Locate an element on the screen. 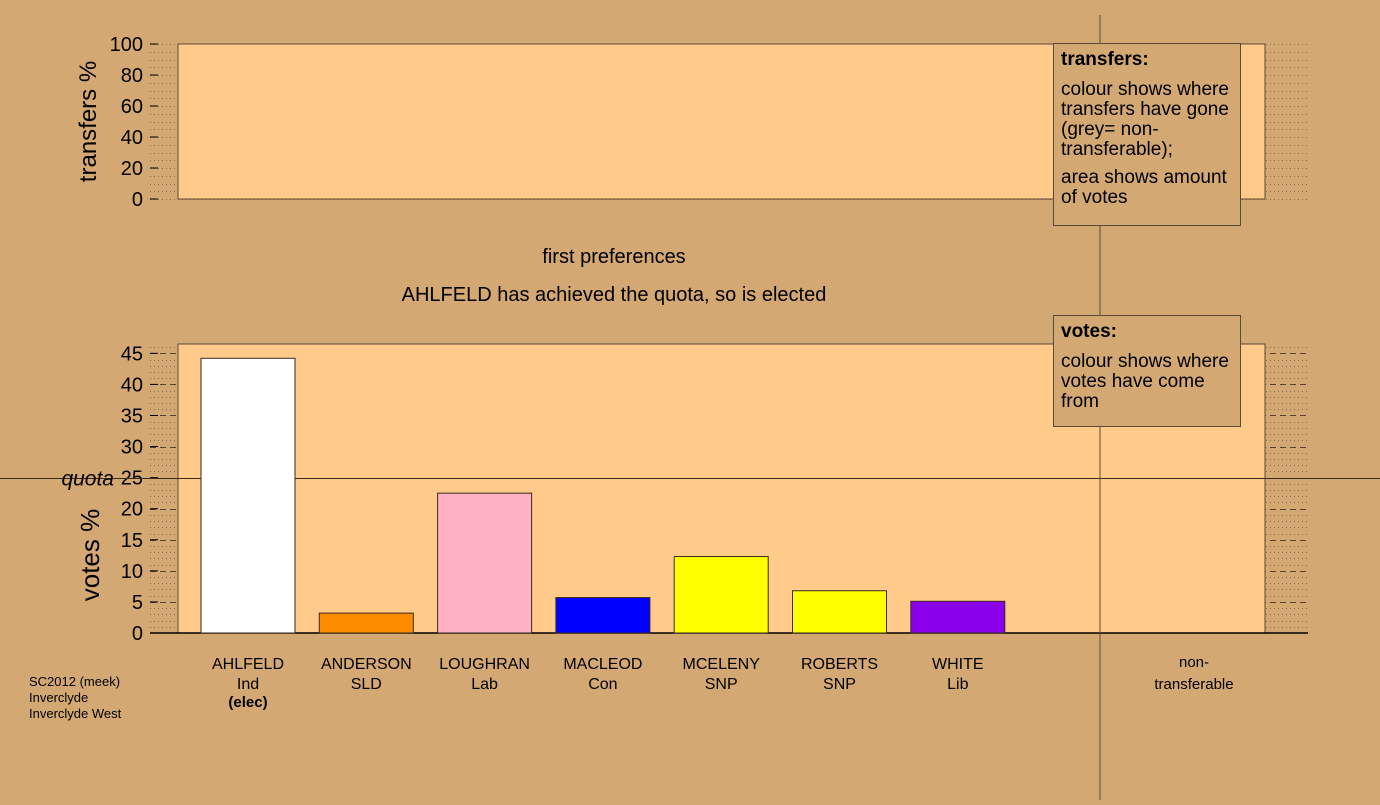 The width and height of the screenshot is (1380, 805). candidate-name-label: ROBERTS is located at coordinates (839, 664).